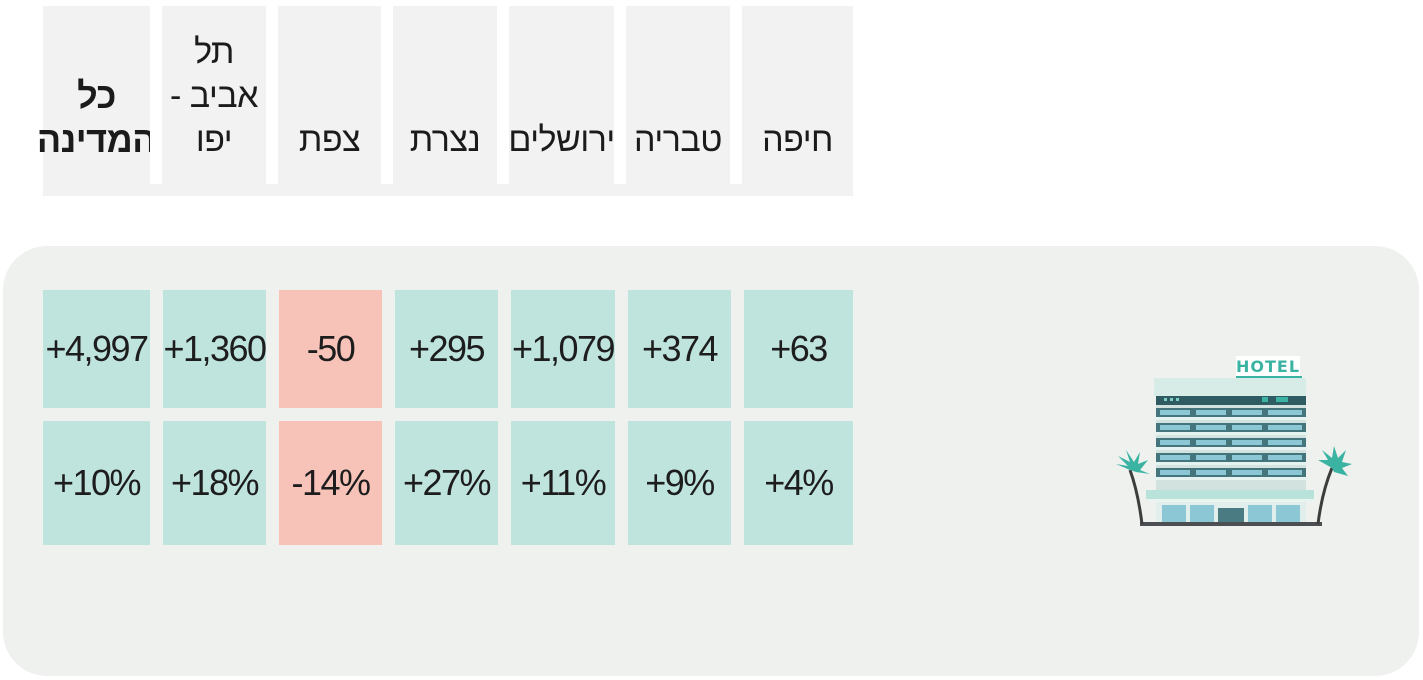 This screenshot has width=1423, height=680. What do you see at coordinates (1231, 524) in the screenshot?
I see `hotel-ground-line` at bounding box center [1231, 524].